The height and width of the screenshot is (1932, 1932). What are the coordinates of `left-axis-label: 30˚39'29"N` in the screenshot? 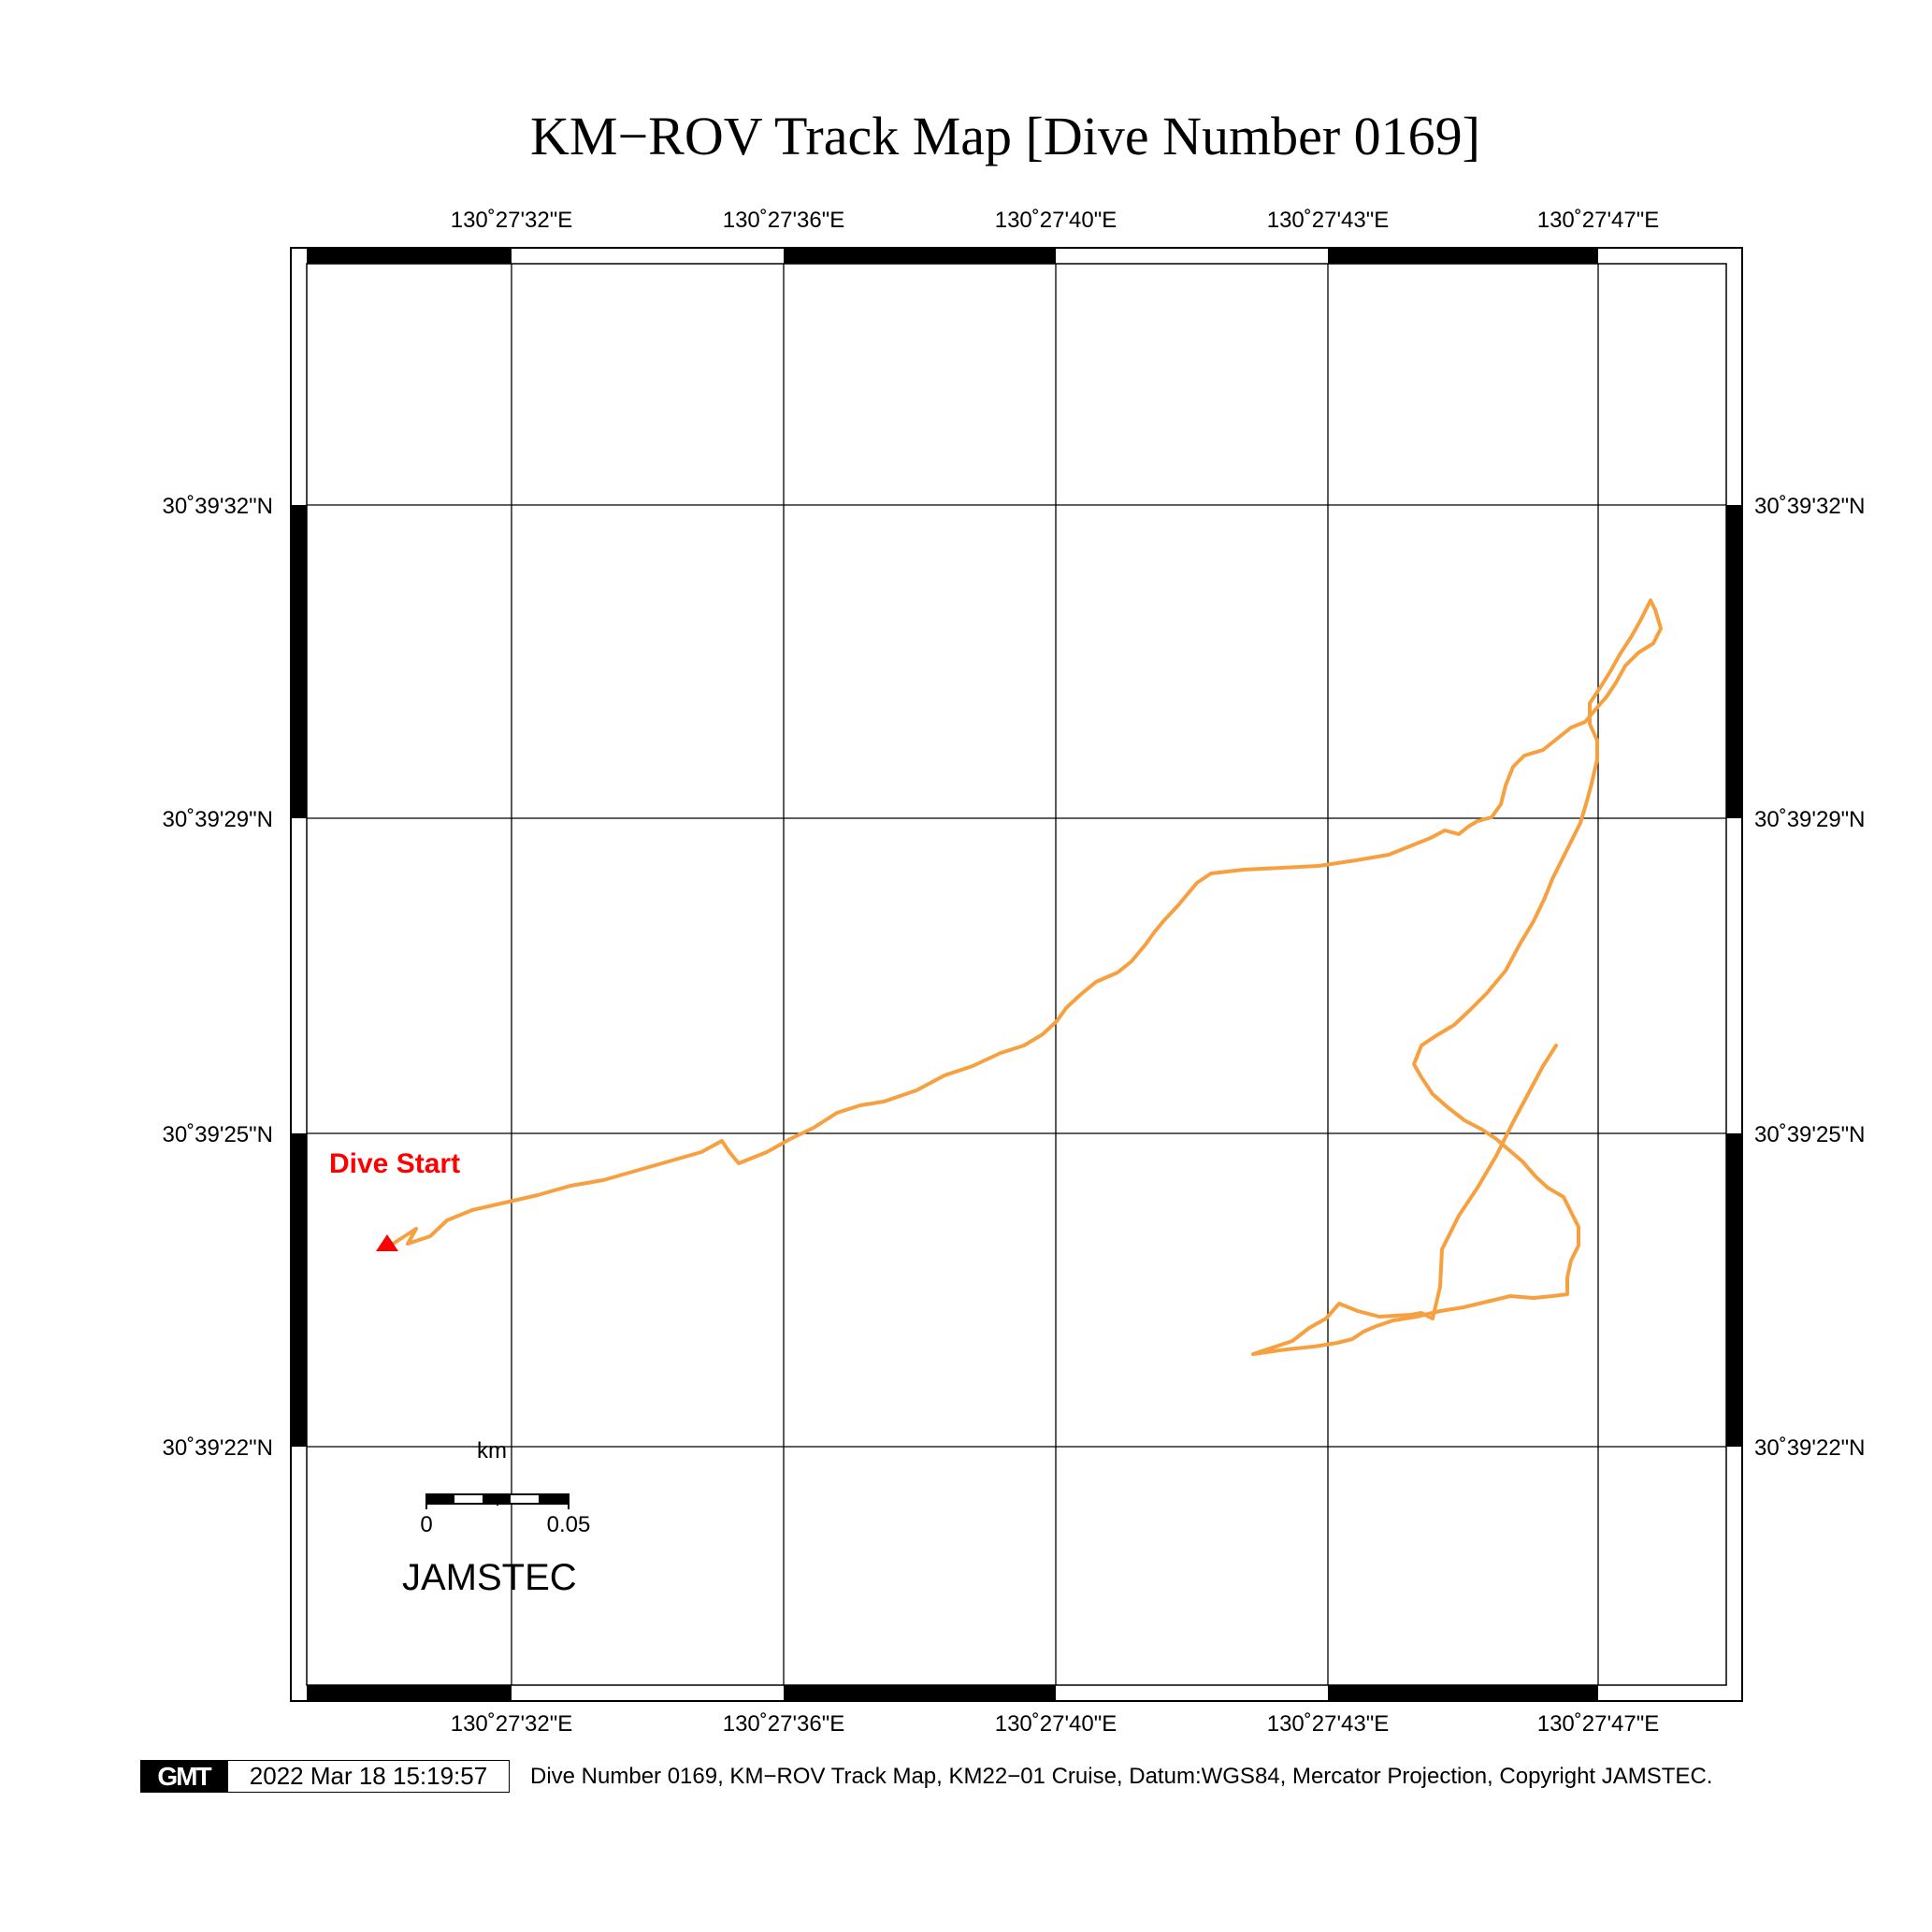 It's located at (217, 819).